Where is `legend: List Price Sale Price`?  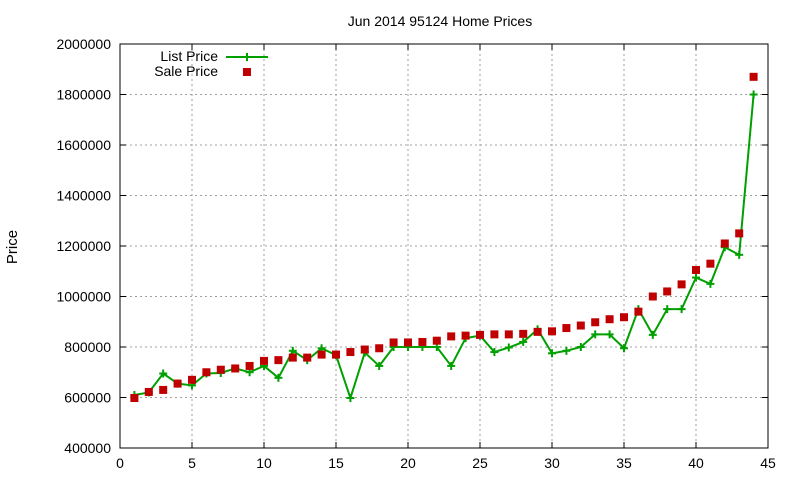
legend: List Price Sale Price is located at coordinates (211, 63).